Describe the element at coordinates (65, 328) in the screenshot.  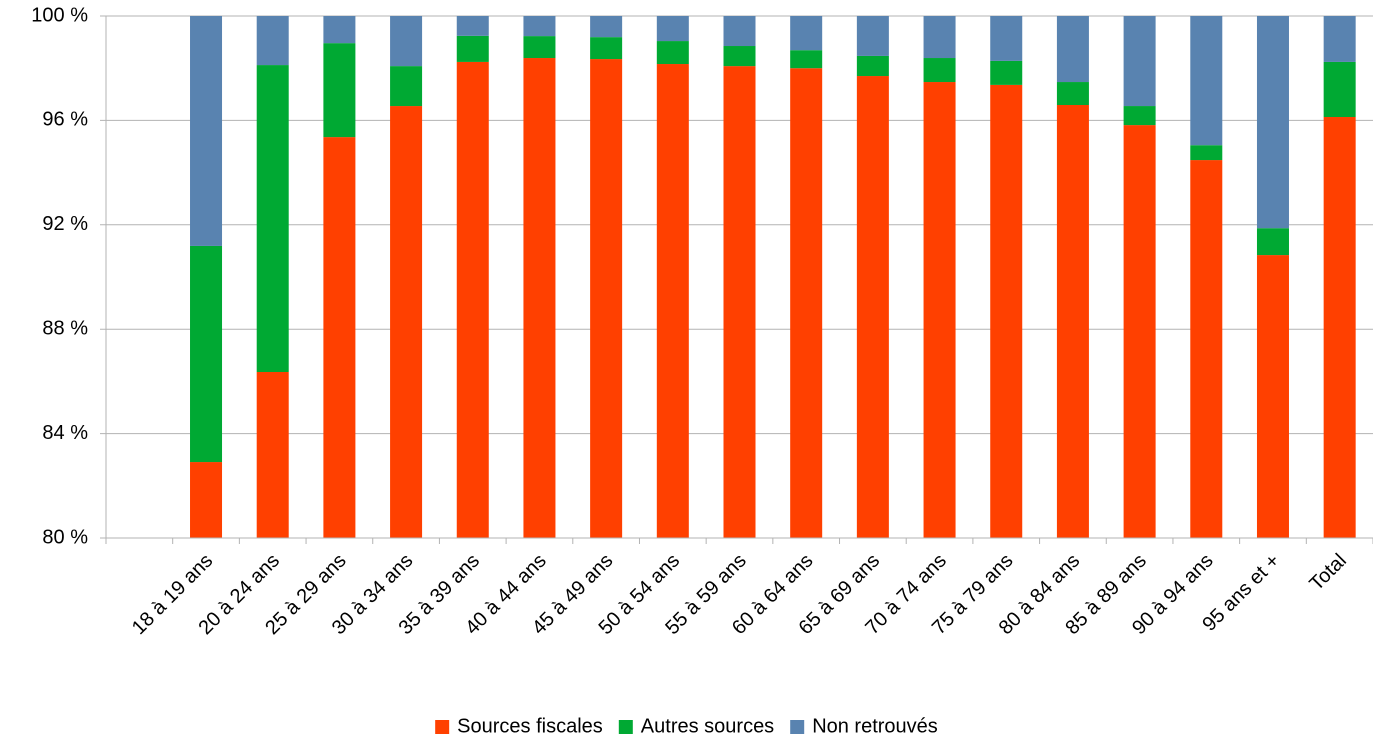
I see `y-tick-label: 88 %` at that location.